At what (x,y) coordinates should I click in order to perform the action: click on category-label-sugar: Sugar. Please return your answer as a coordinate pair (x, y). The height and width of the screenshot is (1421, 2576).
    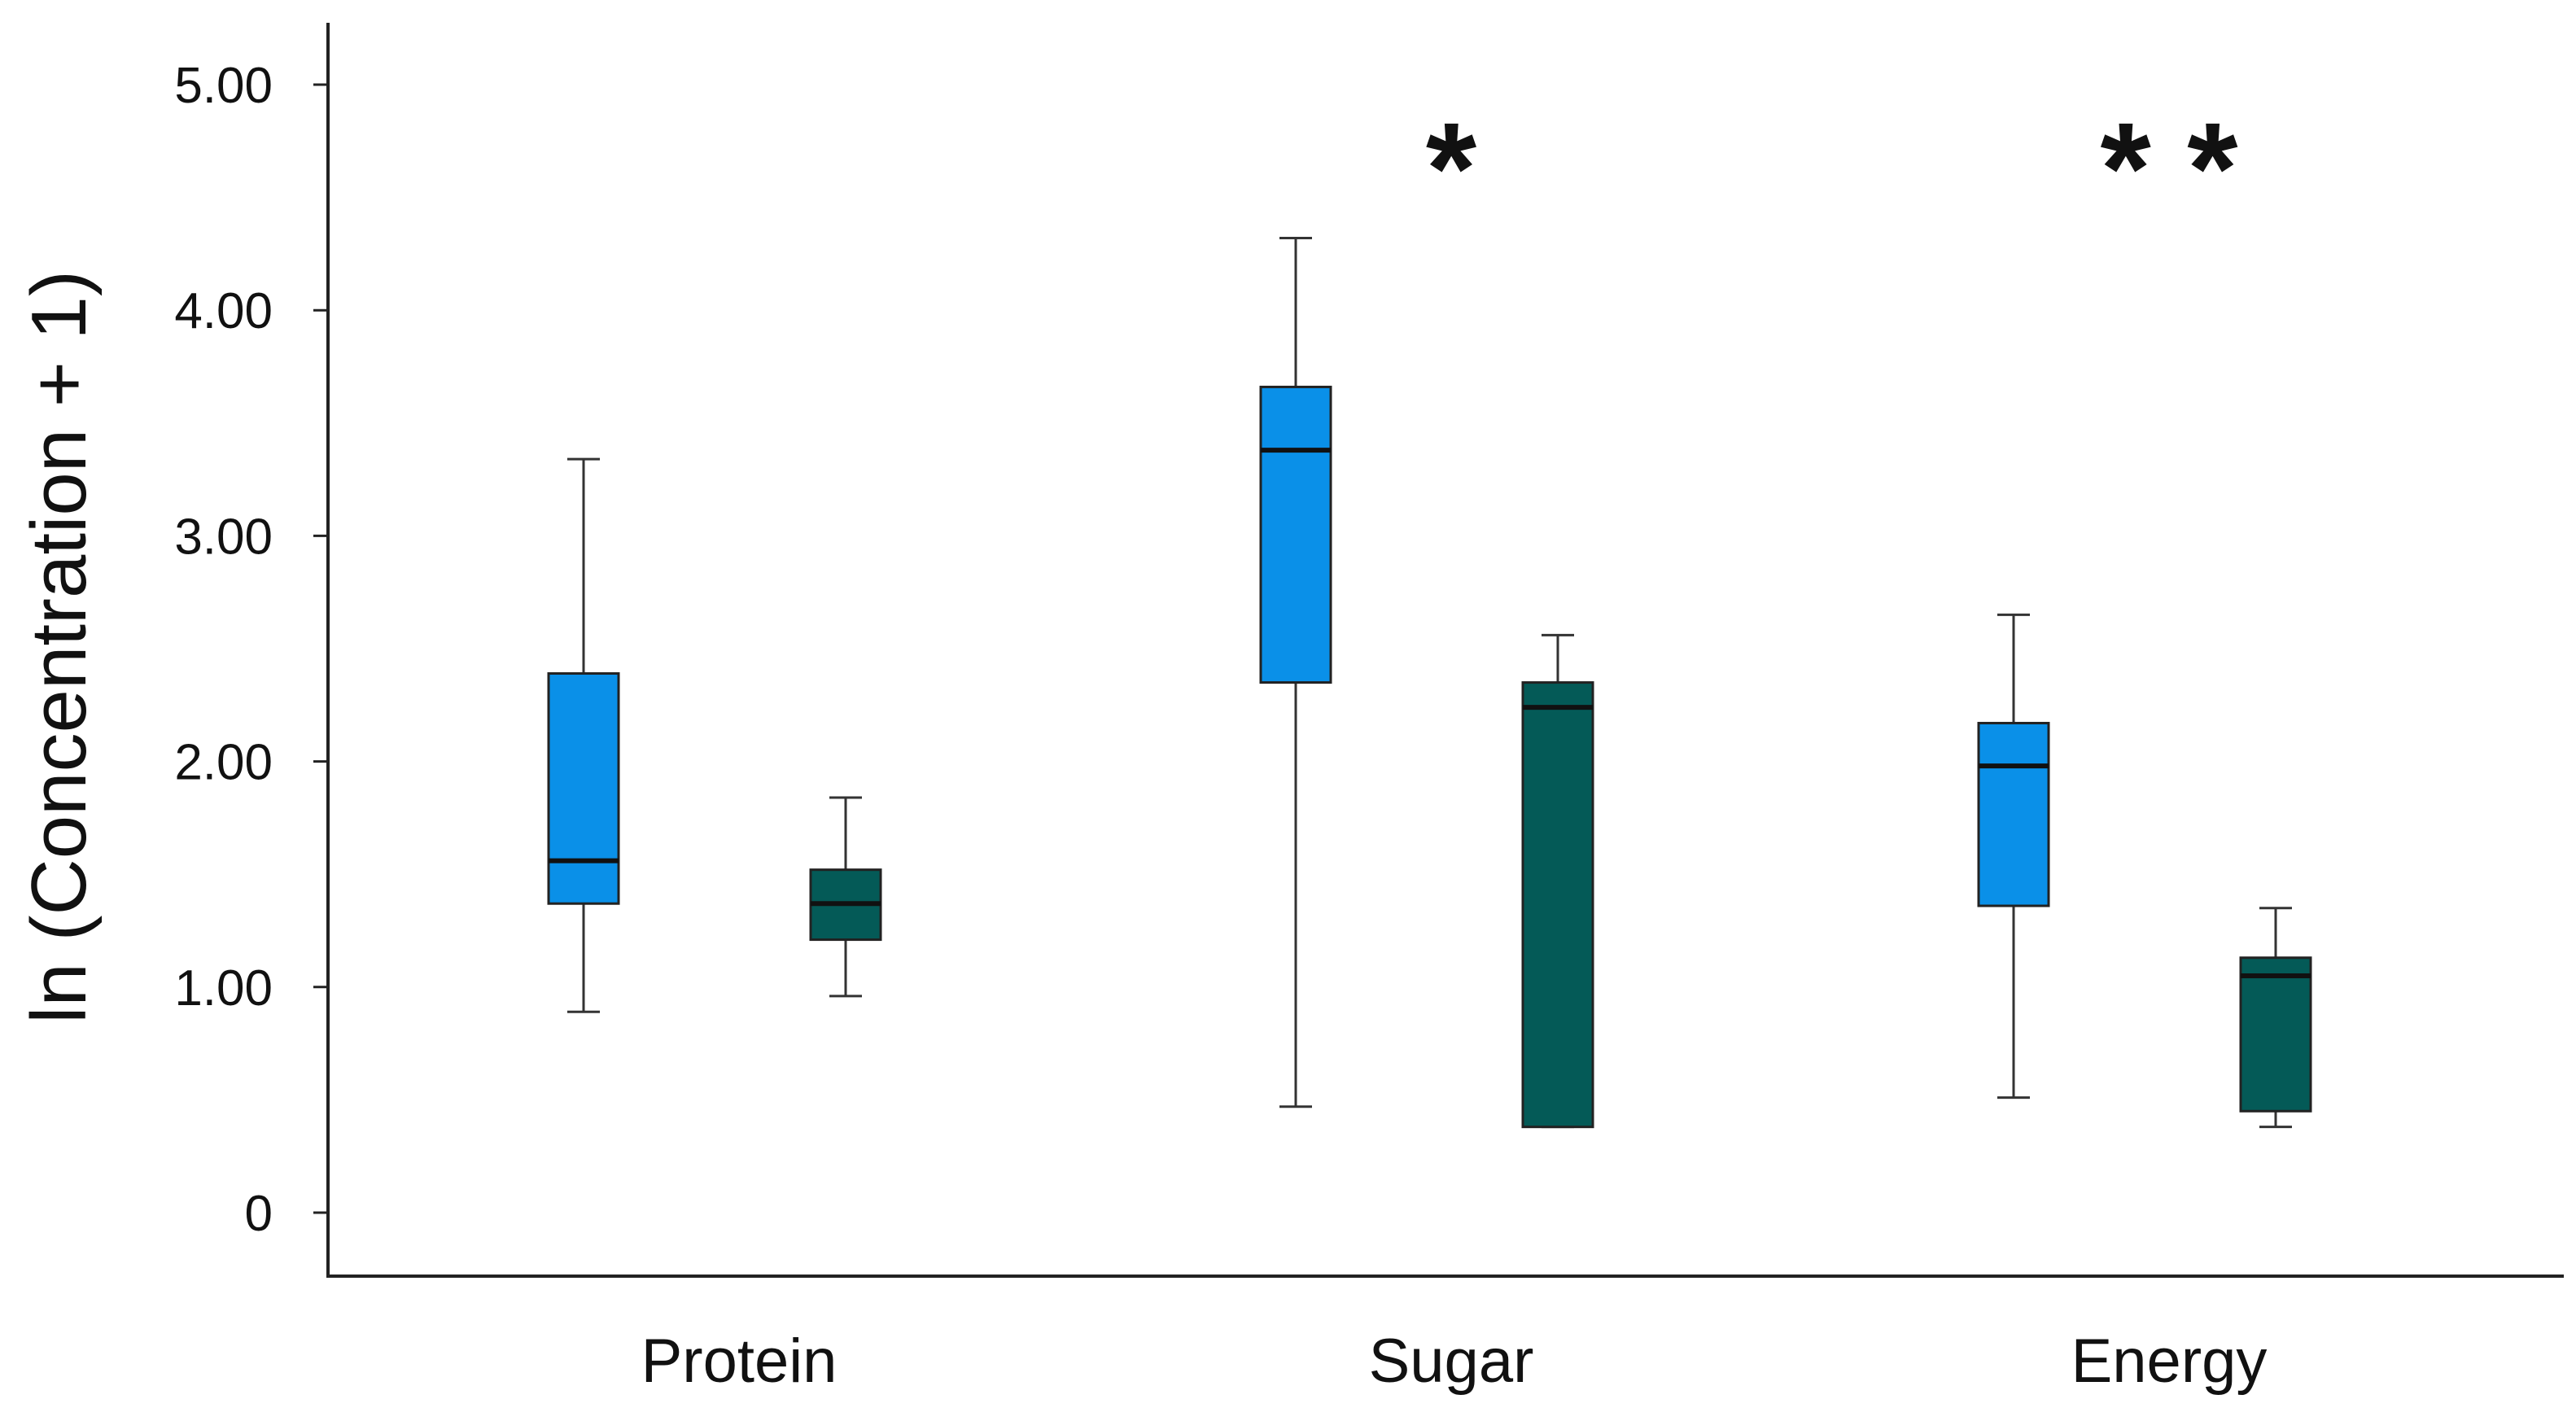
    Looking at the image, I should click on (1451, 1361).